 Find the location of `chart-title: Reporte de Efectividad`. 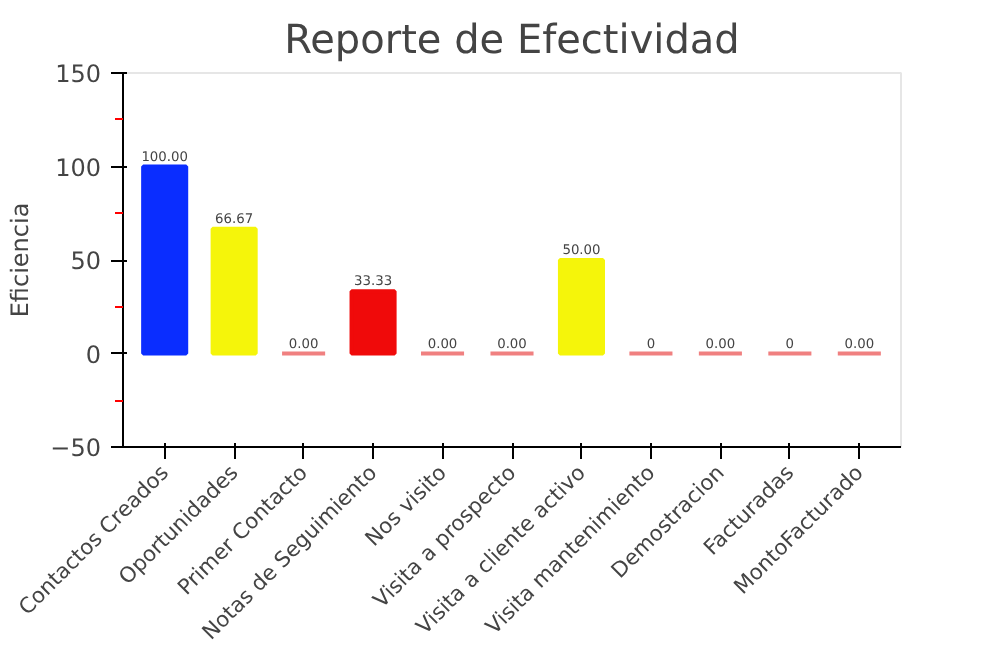

chart-title: Reporte de Efectividad is located at coordinates (512, 39).